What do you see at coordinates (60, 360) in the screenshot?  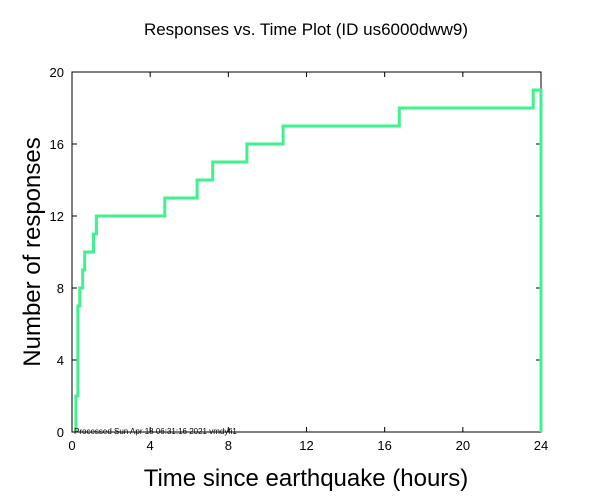 I see `y-tick-label-4: 4` at bounding box center [60, 360].